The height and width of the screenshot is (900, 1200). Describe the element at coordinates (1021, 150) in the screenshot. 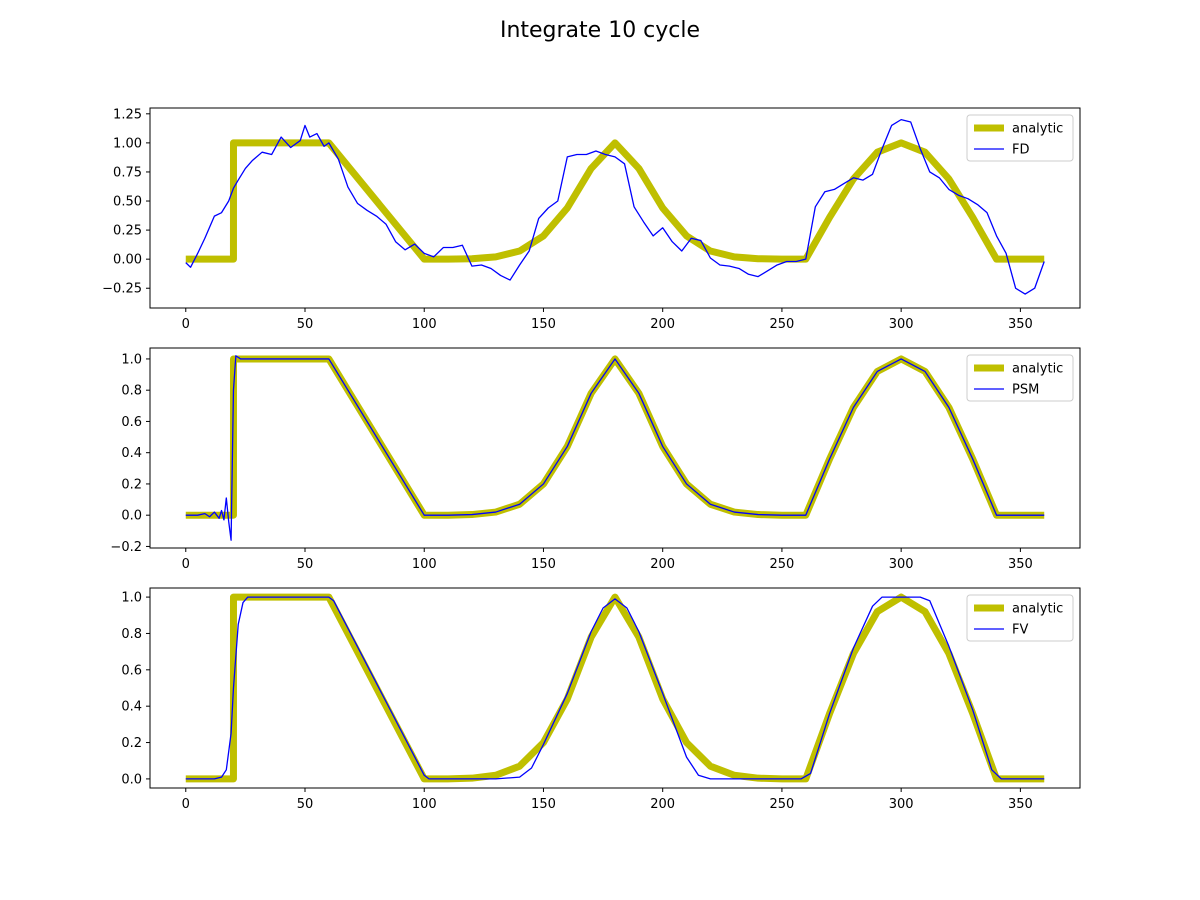

I see `legend-label-numeric: FD` at that location.